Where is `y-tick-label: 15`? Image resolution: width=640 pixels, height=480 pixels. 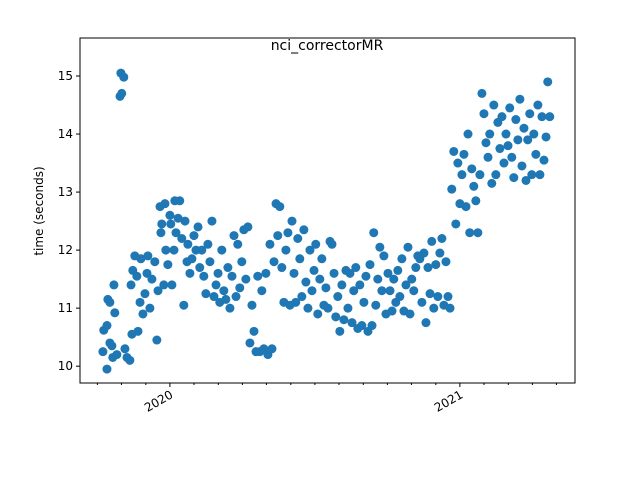
y-tick-label: 15 is located at coordinates (65, 76).